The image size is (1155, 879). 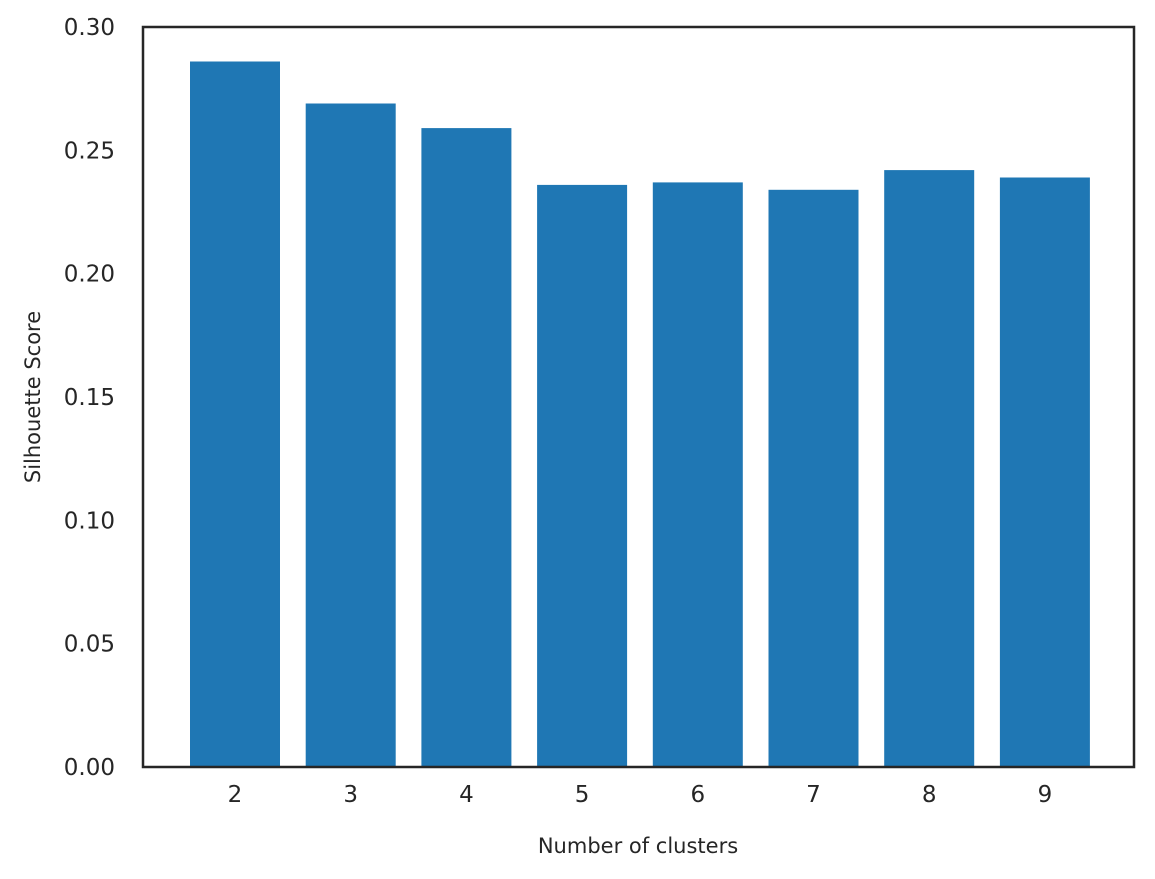 I want to click on x-tick-label: 9, so click(x=1045, y=795).